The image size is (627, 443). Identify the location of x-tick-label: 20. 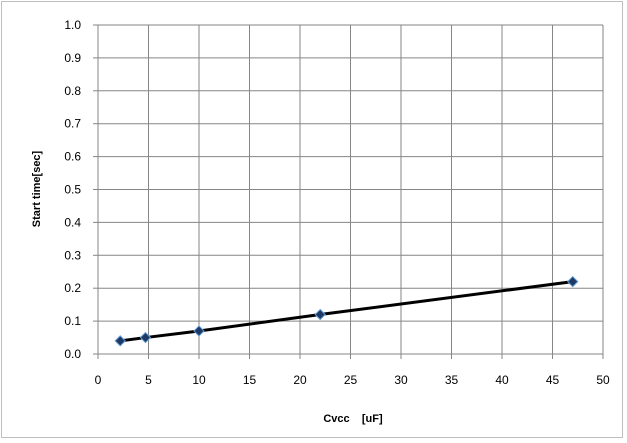
(300, 380).